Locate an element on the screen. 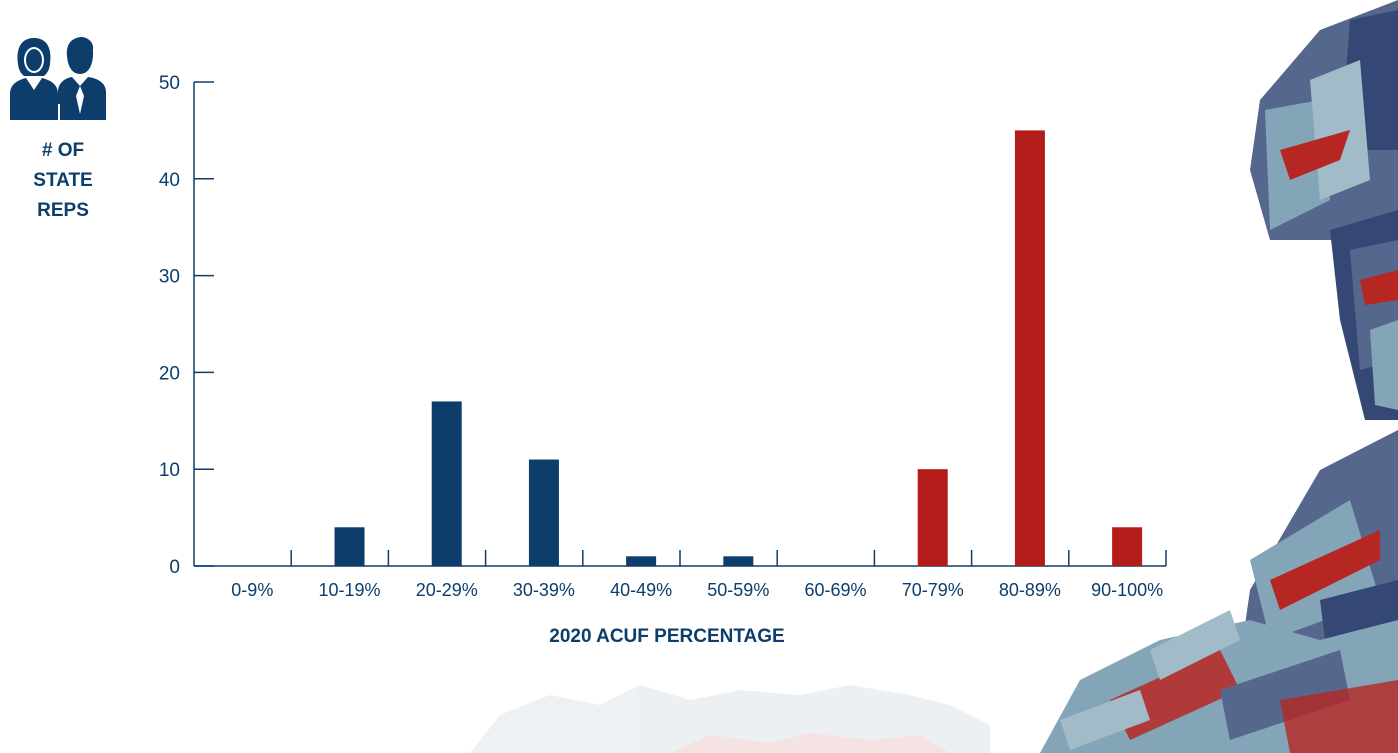 This screenshot has width=1398, height=753. x-tick-label: 20-29% is located at coordinates (447, 590).